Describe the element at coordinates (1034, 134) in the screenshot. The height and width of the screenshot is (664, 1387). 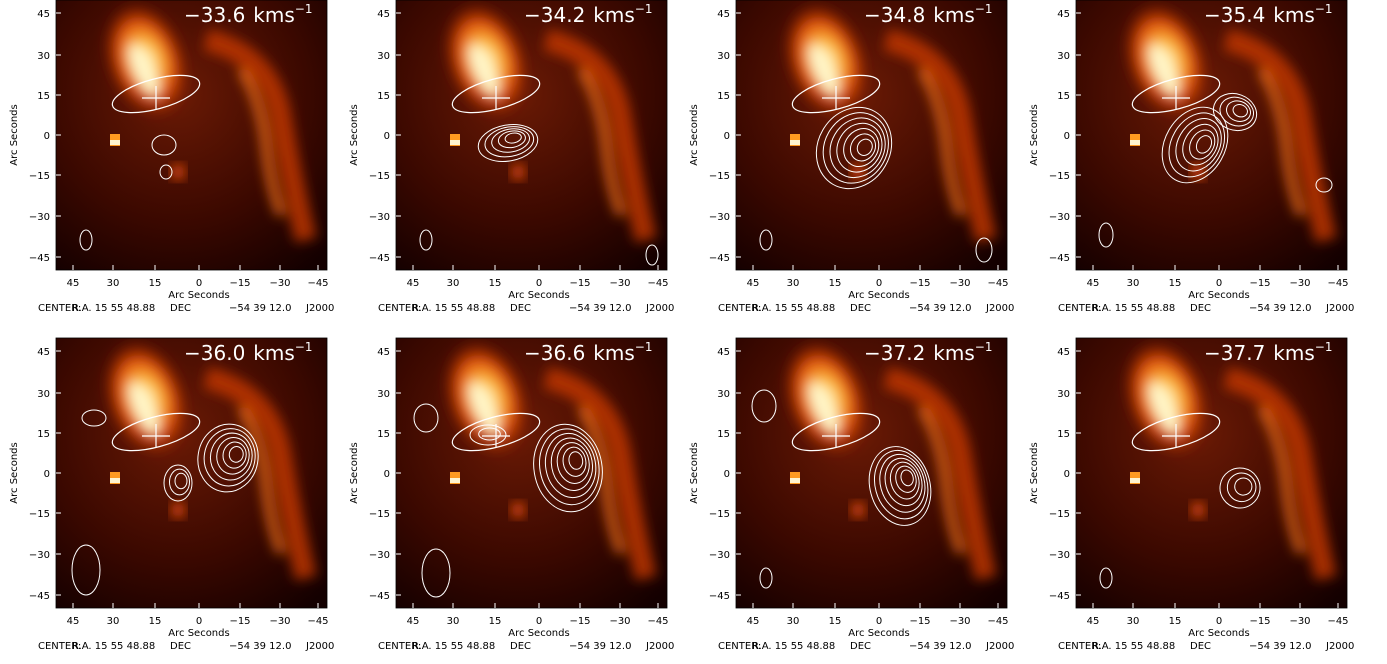
I see `y-axis-title: Arc Seconds` at that location.